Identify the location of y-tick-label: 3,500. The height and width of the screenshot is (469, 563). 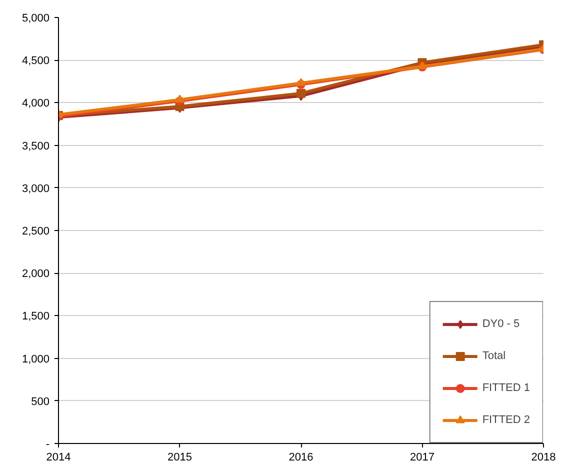
(36, 146).